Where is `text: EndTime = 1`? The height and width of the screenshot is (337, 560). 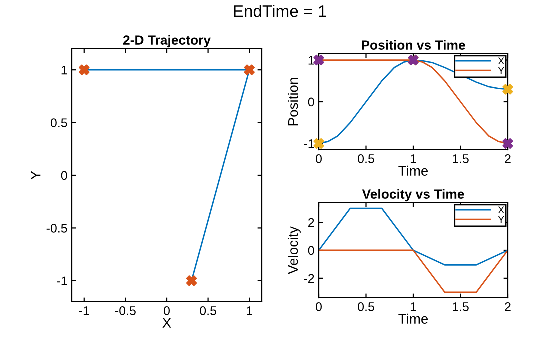
text: EndTime = 1 is located at coordinates (280, 11).